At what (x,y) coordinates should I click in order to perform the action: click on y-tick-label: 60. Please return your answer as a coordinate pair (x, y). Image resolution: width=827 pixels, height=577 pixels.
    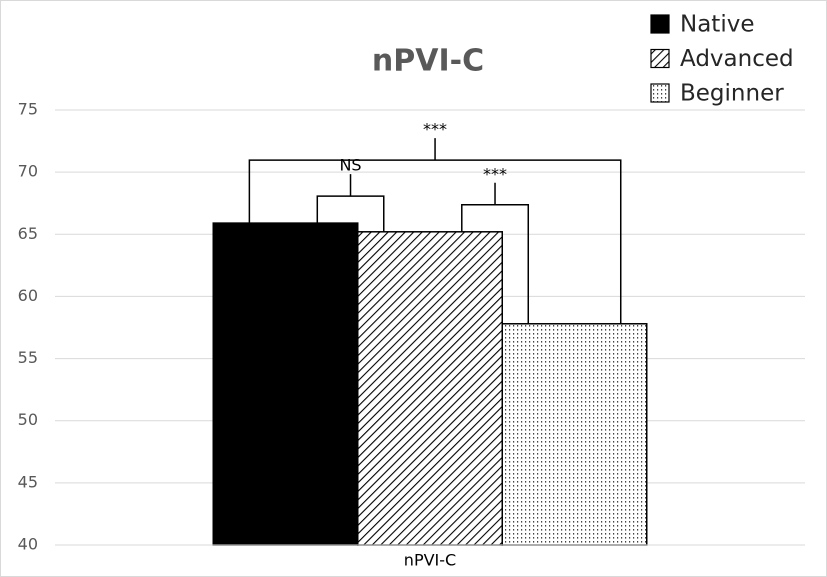
    Looking at the image, I should click on (28, 295).